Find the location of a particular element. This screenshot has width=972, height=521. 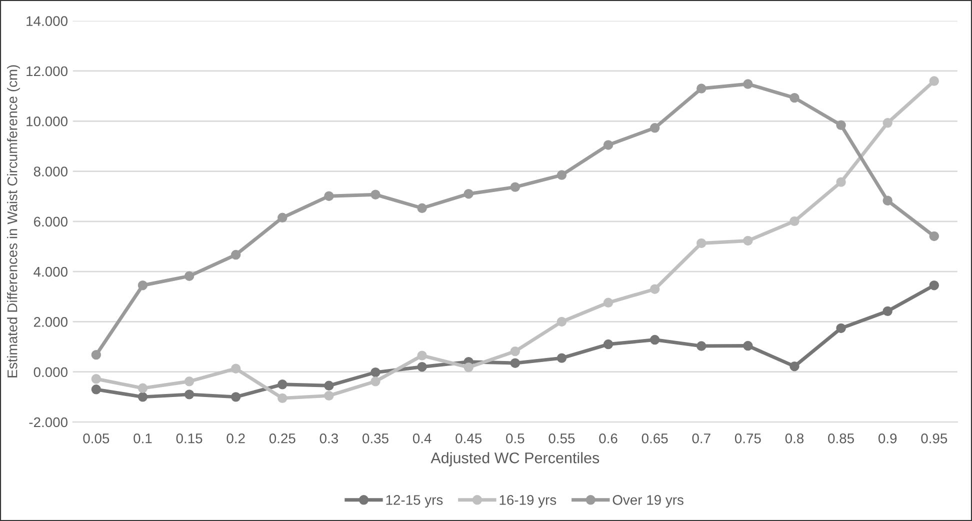

x-tick-label: 0.05 is located at coordinates (96, 438).